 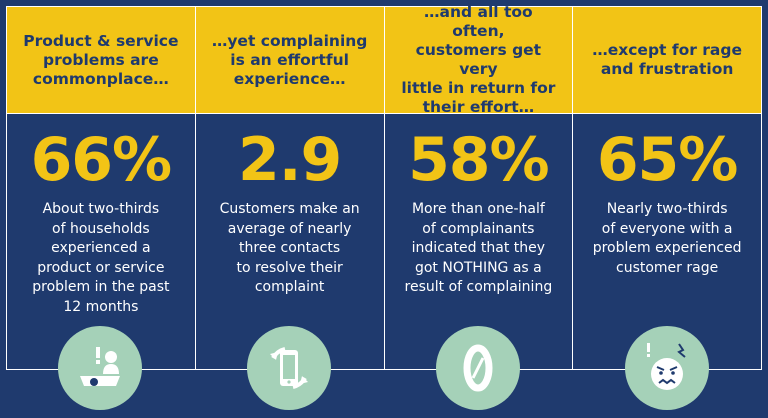 I want to click on zero-icon, so click(x=478, y=368).